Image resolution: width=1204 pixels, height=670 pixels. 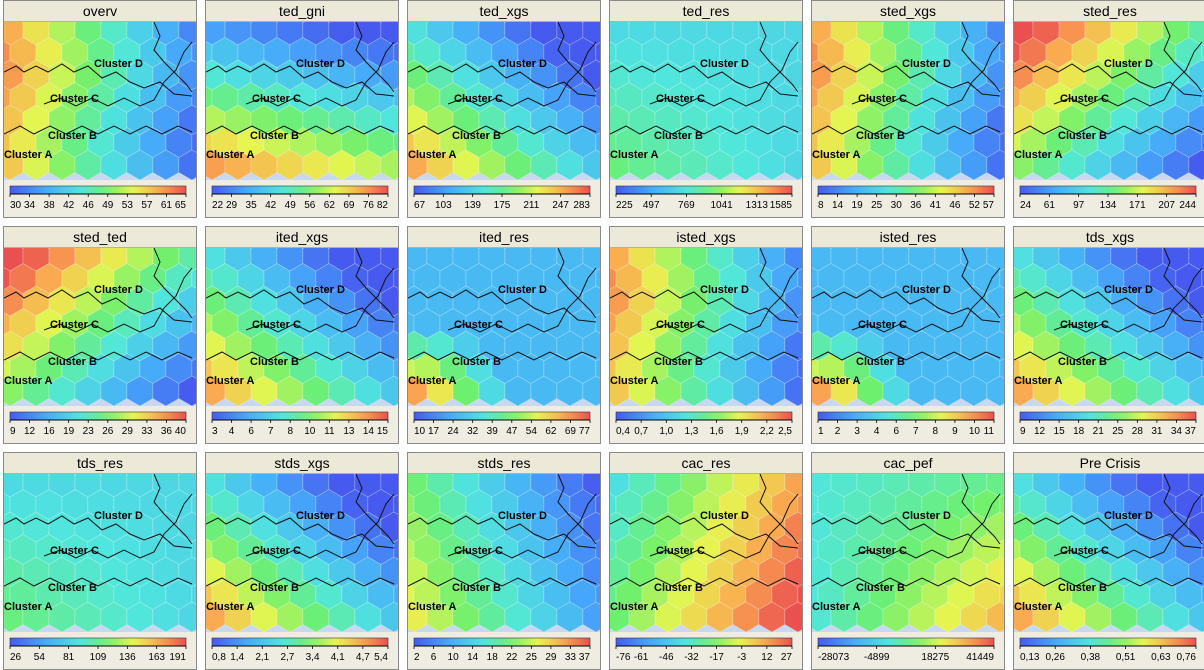 I want to click on colorbar-tick-label: 139, so click(x=472, y=205).